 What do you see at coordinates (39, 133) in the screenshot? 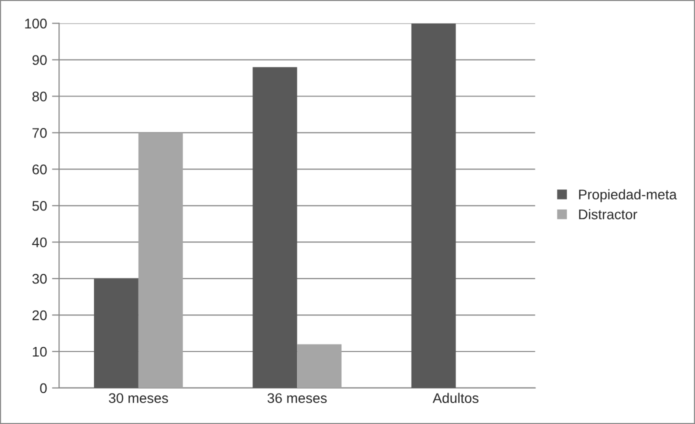
I see `y-tick-label: 70` at bounding box center [39, 133].